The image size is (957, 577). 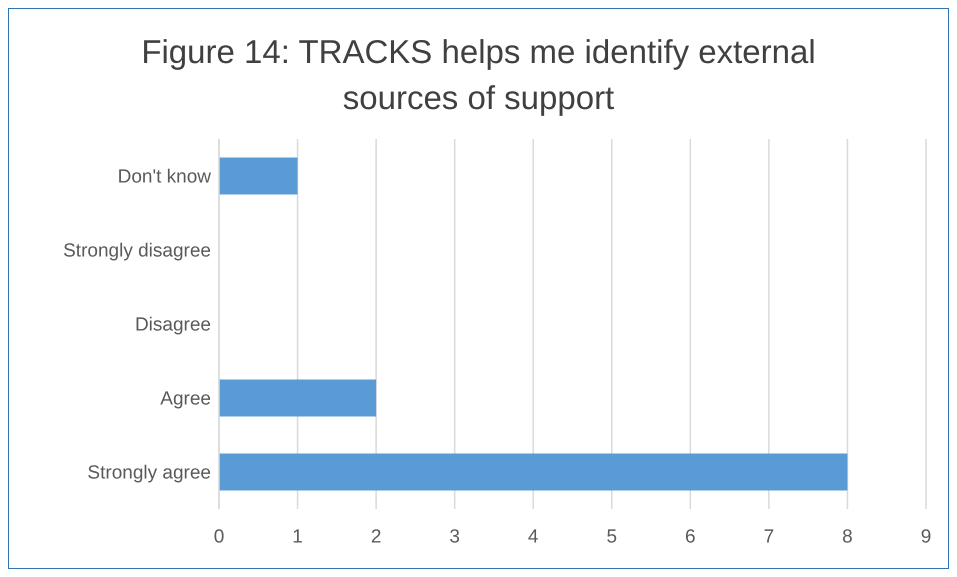 I want to click on y-tick-label: Strongly agree, so click(x=149, y=473).